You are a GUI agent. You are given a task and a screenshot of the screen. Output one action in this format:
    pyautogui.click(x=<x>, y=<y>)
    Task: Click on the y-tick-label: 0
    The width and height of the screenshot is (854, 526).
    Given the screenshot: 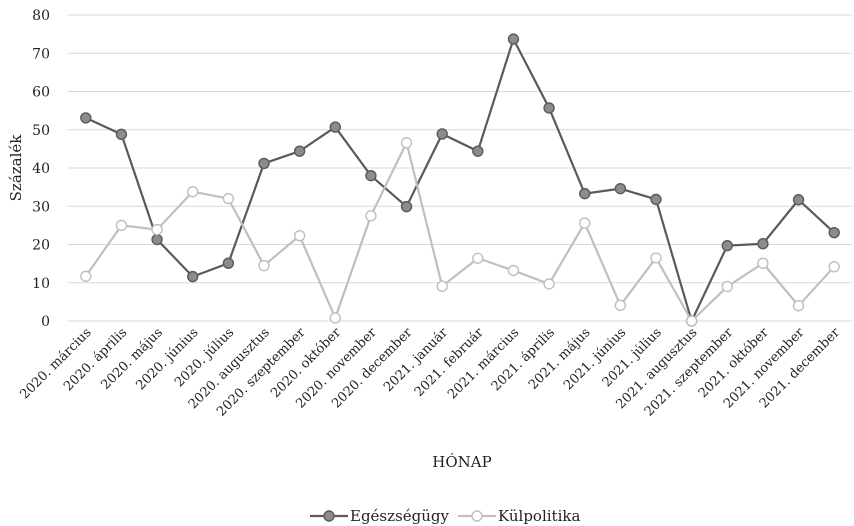 What is the action you would take?
    pyautogui.click(x=45, y=322)
    